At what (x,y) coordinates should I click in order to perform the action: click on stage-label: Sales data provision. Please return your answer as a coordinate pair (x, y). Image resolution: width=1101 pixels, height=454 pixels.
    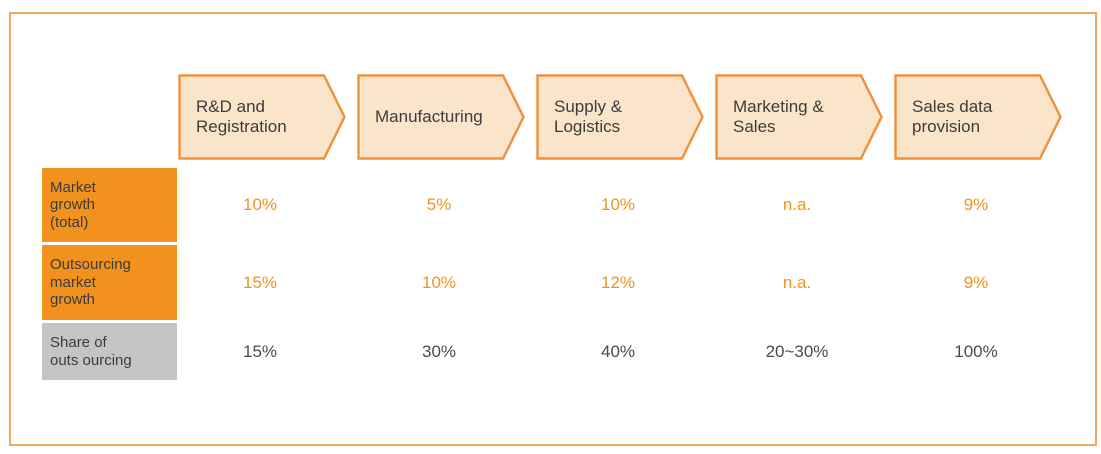
    Looking at the image, I should click on (952, 116).